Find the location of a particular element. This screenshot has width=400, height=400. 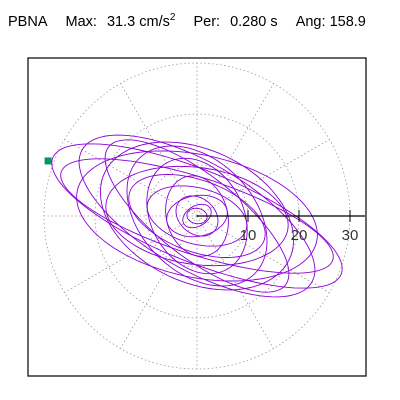

max-unit: cm/s is located at coordinates (154, 22).